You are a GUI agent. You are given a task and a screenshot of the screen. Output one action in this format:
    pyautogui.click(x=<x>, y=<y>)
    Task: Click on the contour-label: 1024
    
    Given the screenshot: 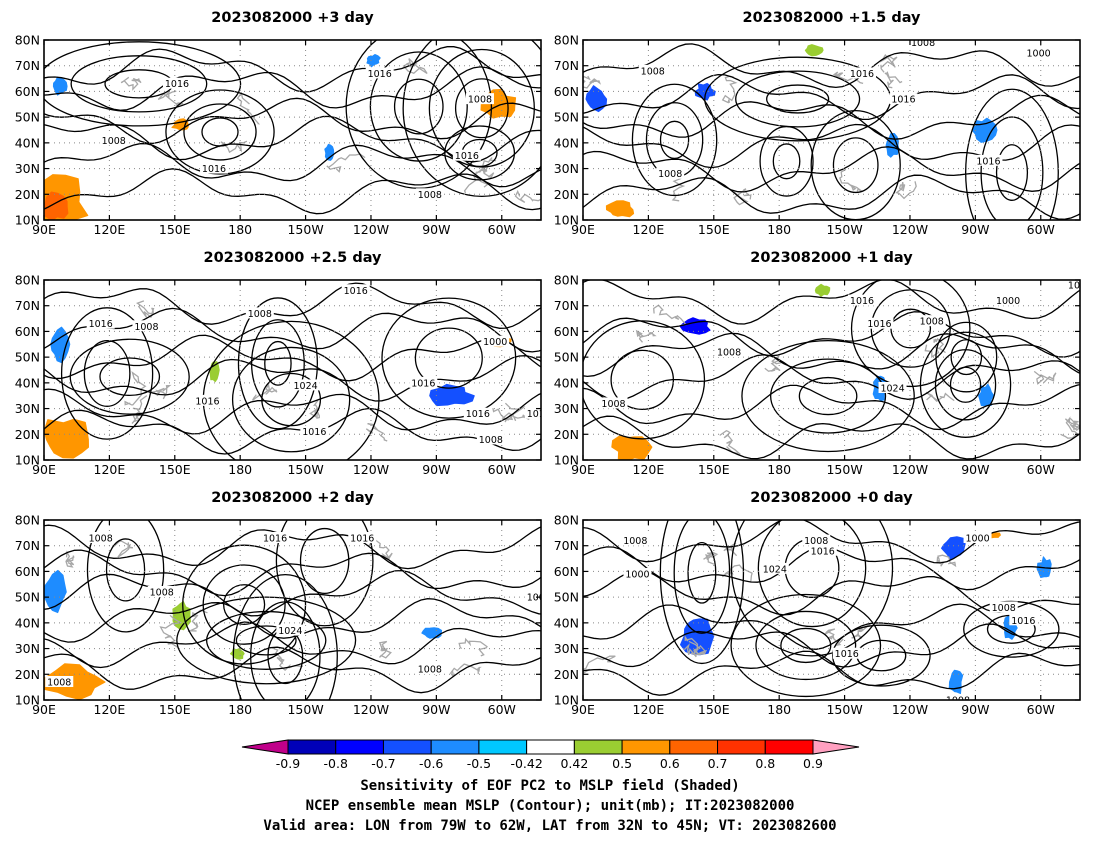 What is the action you would take?
    pyautogui.click(x=892, y=389)
    